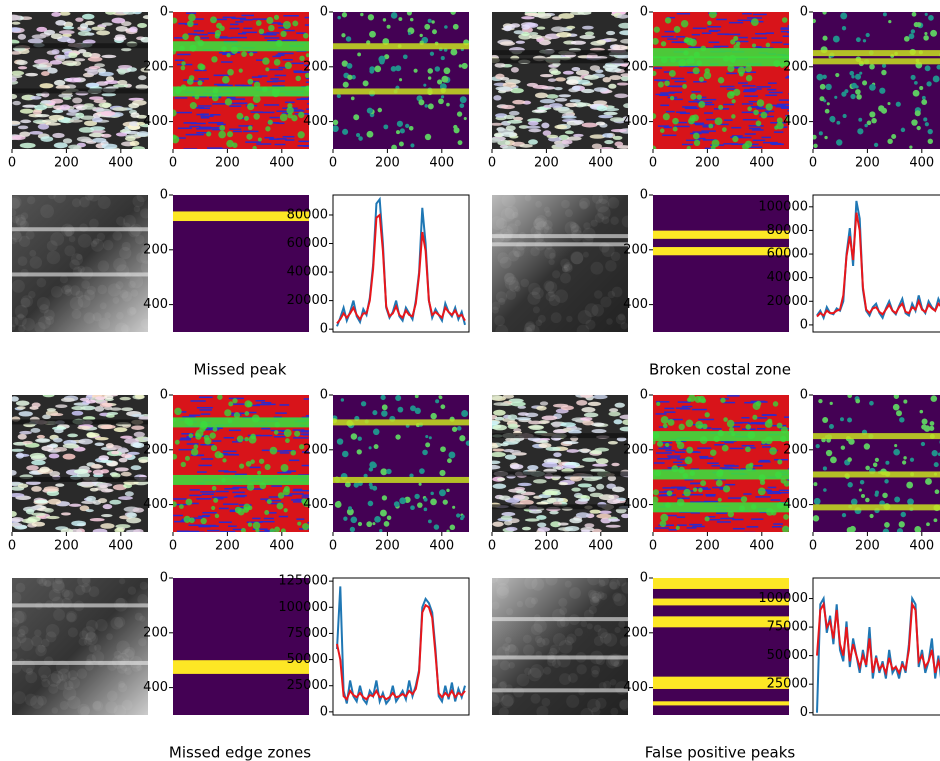 Image resolution: width=940 pixels, height=761 pixels. Describe the element at coordinates (635, 687) in the screenshot. I see `y-tick-label: 400` at that location.